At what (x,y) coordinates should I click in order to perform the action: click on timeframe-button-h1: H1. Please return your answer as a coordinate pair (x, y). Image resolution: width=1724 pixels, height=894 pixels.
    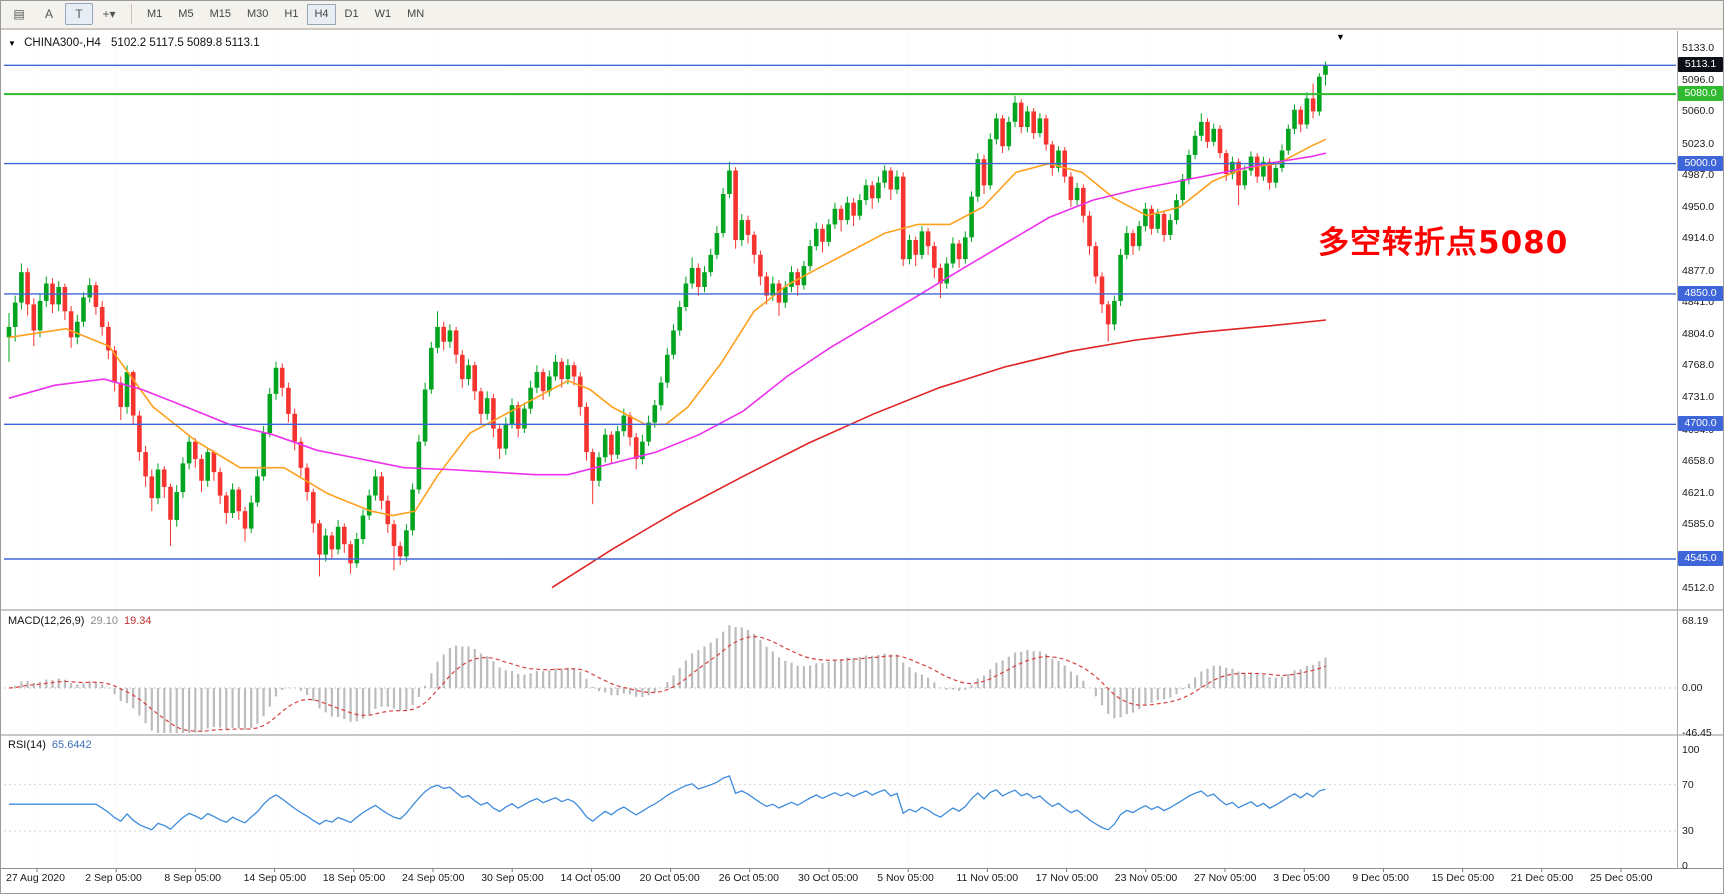
    Looking at the image, I should click on (291, 14).